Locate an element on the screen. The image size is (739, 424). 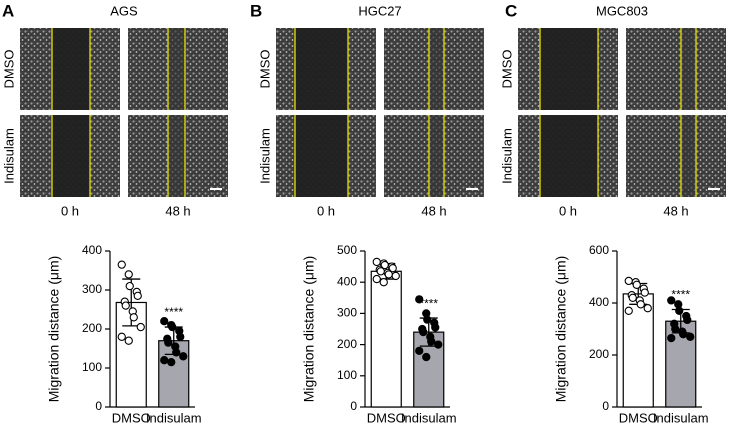
y-tick-label: 500 is located at coordinates (347, 250).